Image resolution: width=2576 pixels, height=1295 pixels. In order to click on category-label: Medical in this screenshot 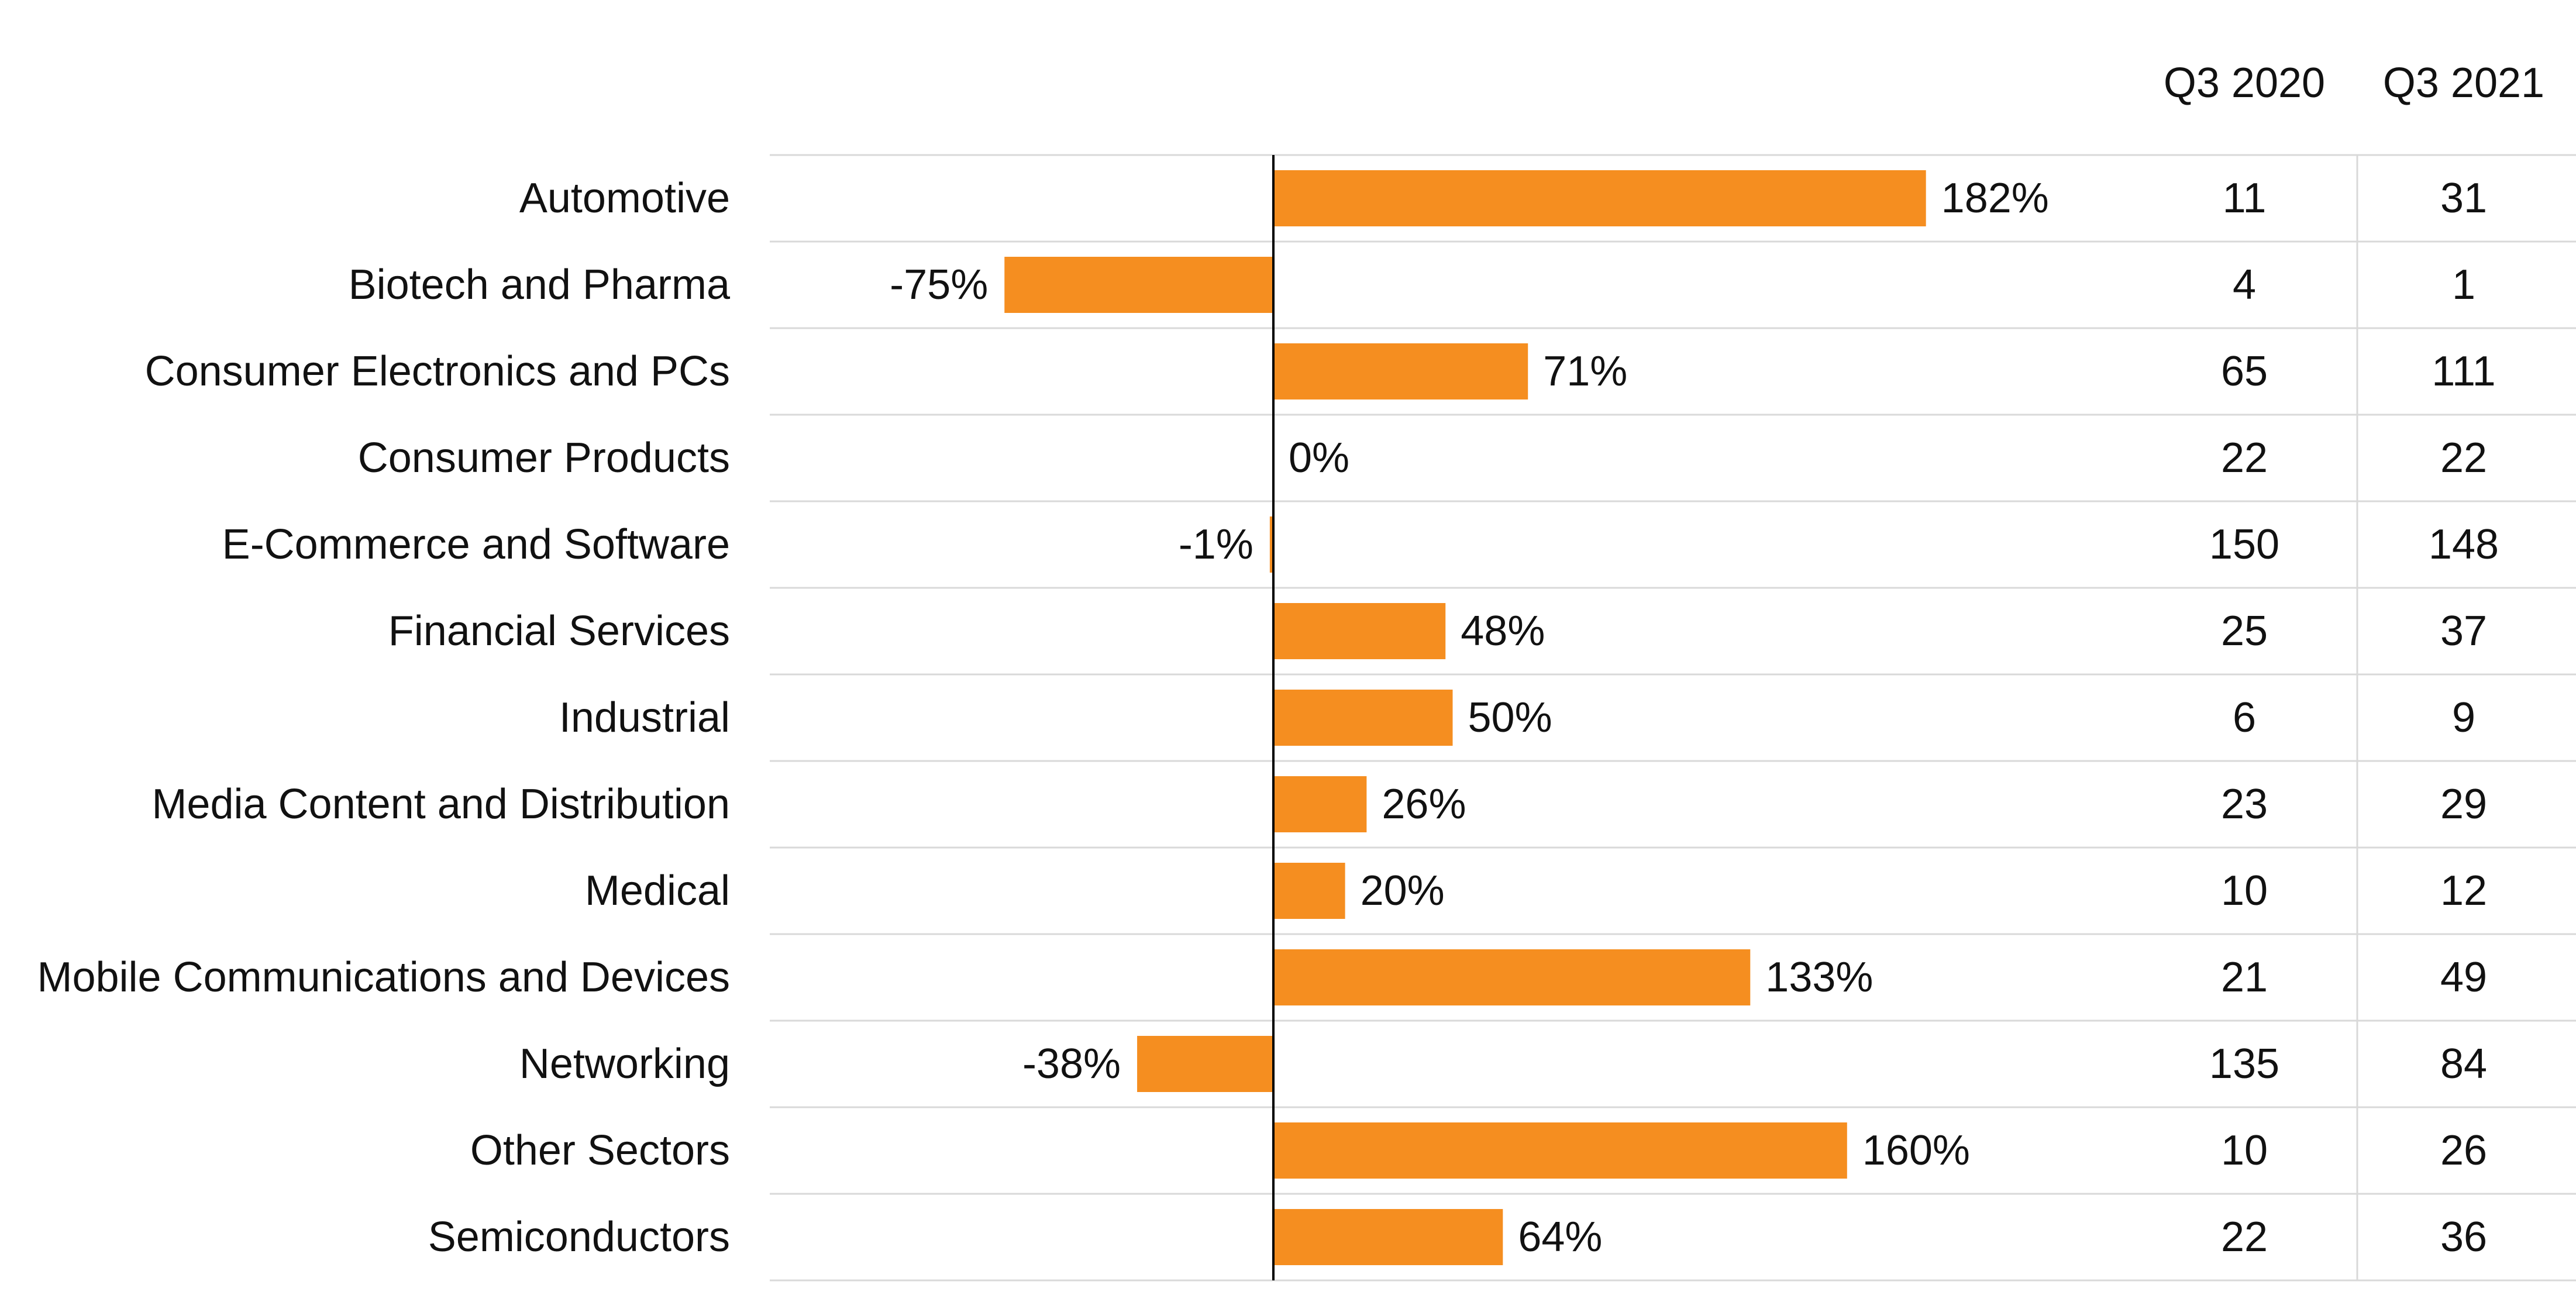, I will do `click(657, 891)`.